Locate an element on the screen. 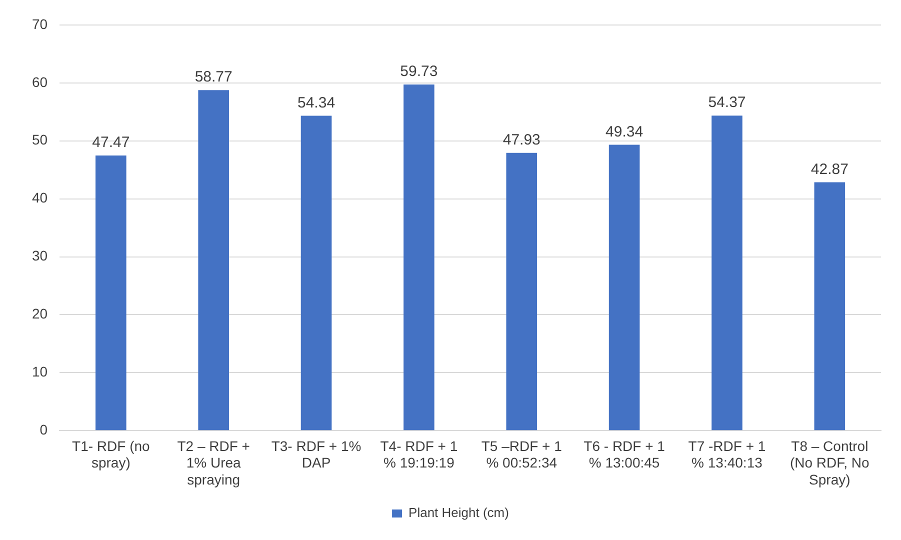 This screenshot has height=540, width=901. x-tick-label: T3- RDF + 1% DAP is located at coordinates (316, 454).